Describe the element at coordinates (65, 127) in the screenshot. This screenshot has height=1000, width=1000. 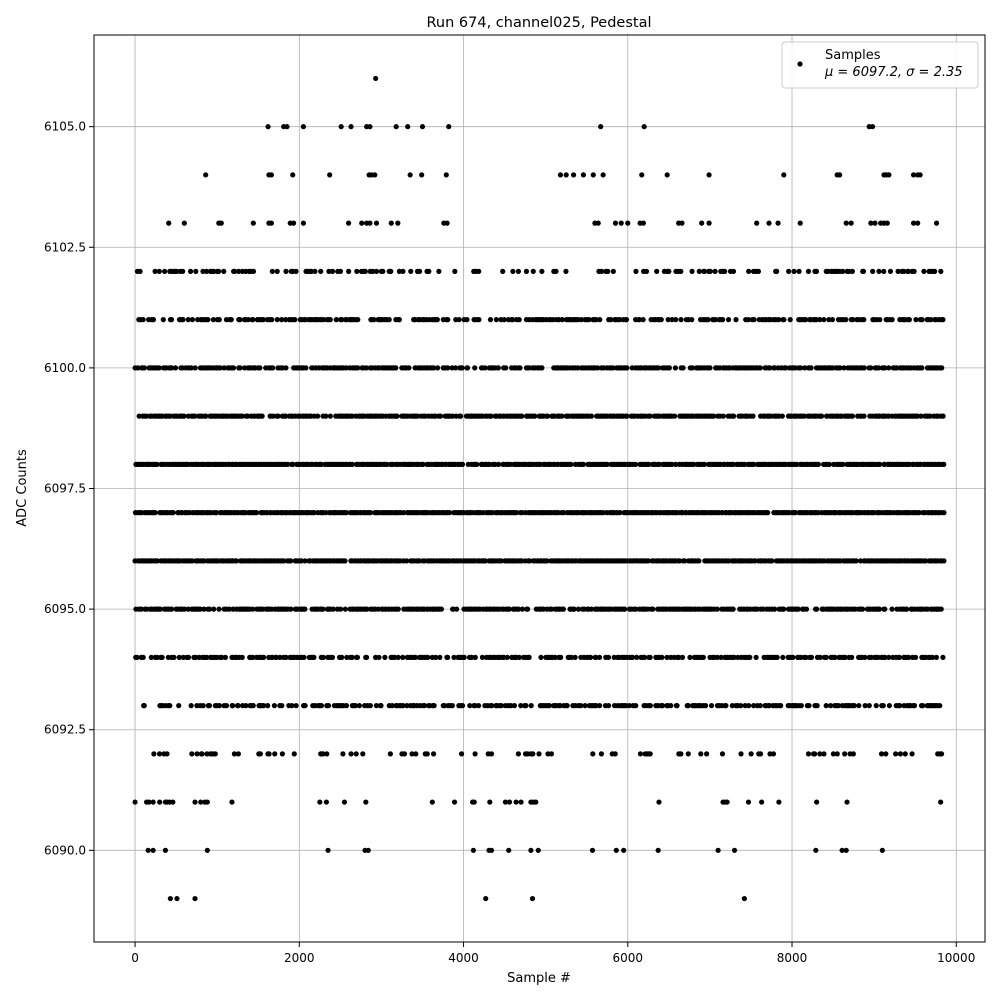
I see `y-tick-label: 6105.0` at that location.